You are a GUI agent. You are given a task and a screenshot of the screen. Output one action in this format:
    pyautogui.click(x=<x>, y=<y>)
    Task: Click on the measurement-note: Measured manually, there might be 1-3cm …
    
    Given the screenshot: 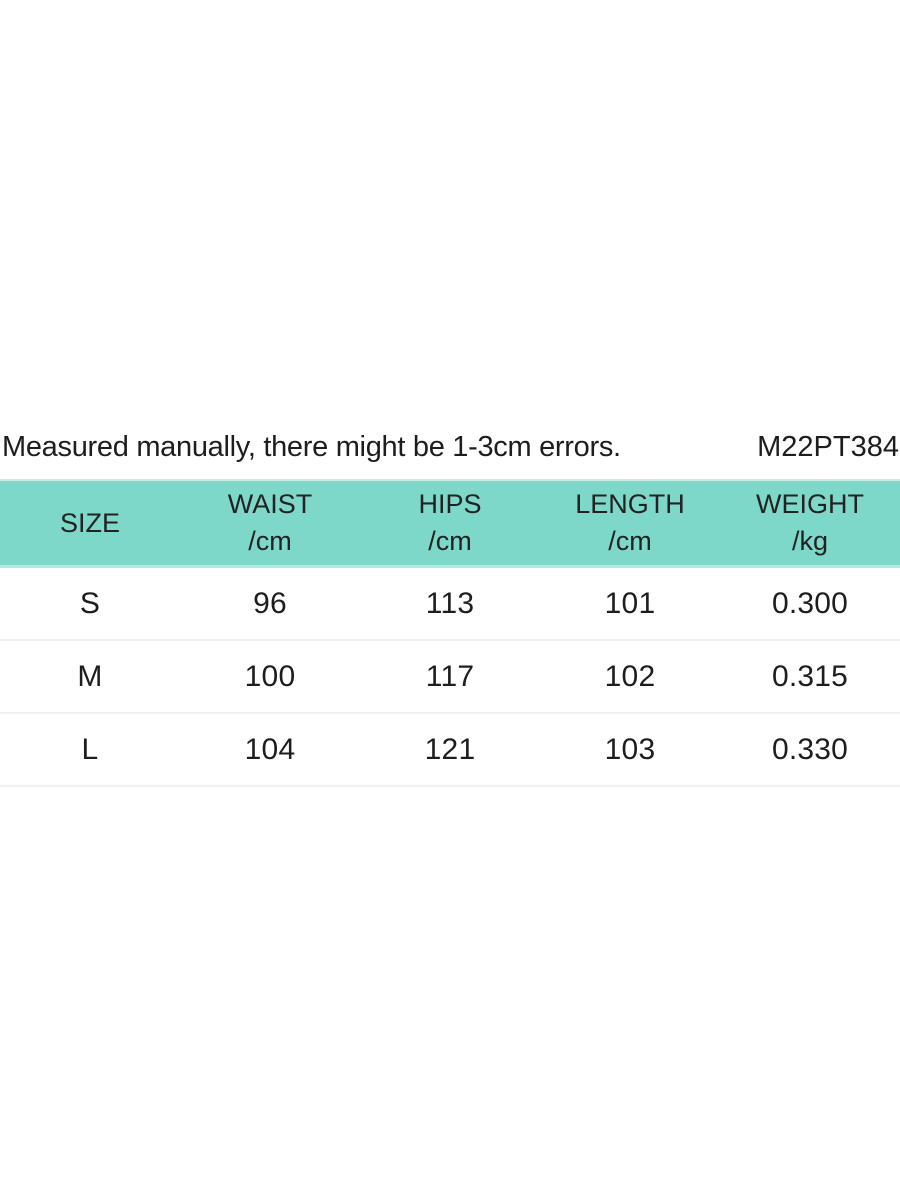 What is the action you would take?
    pyautogui.click(x=311, y=446)
    